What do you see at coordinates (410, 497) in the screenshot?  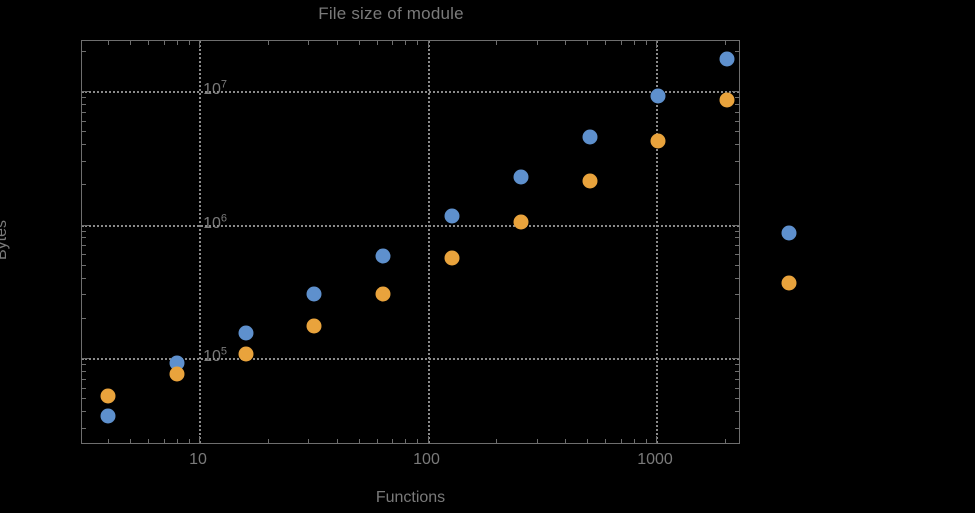 I see `x-axis-title: Functions` at bounding box center [410, 497].